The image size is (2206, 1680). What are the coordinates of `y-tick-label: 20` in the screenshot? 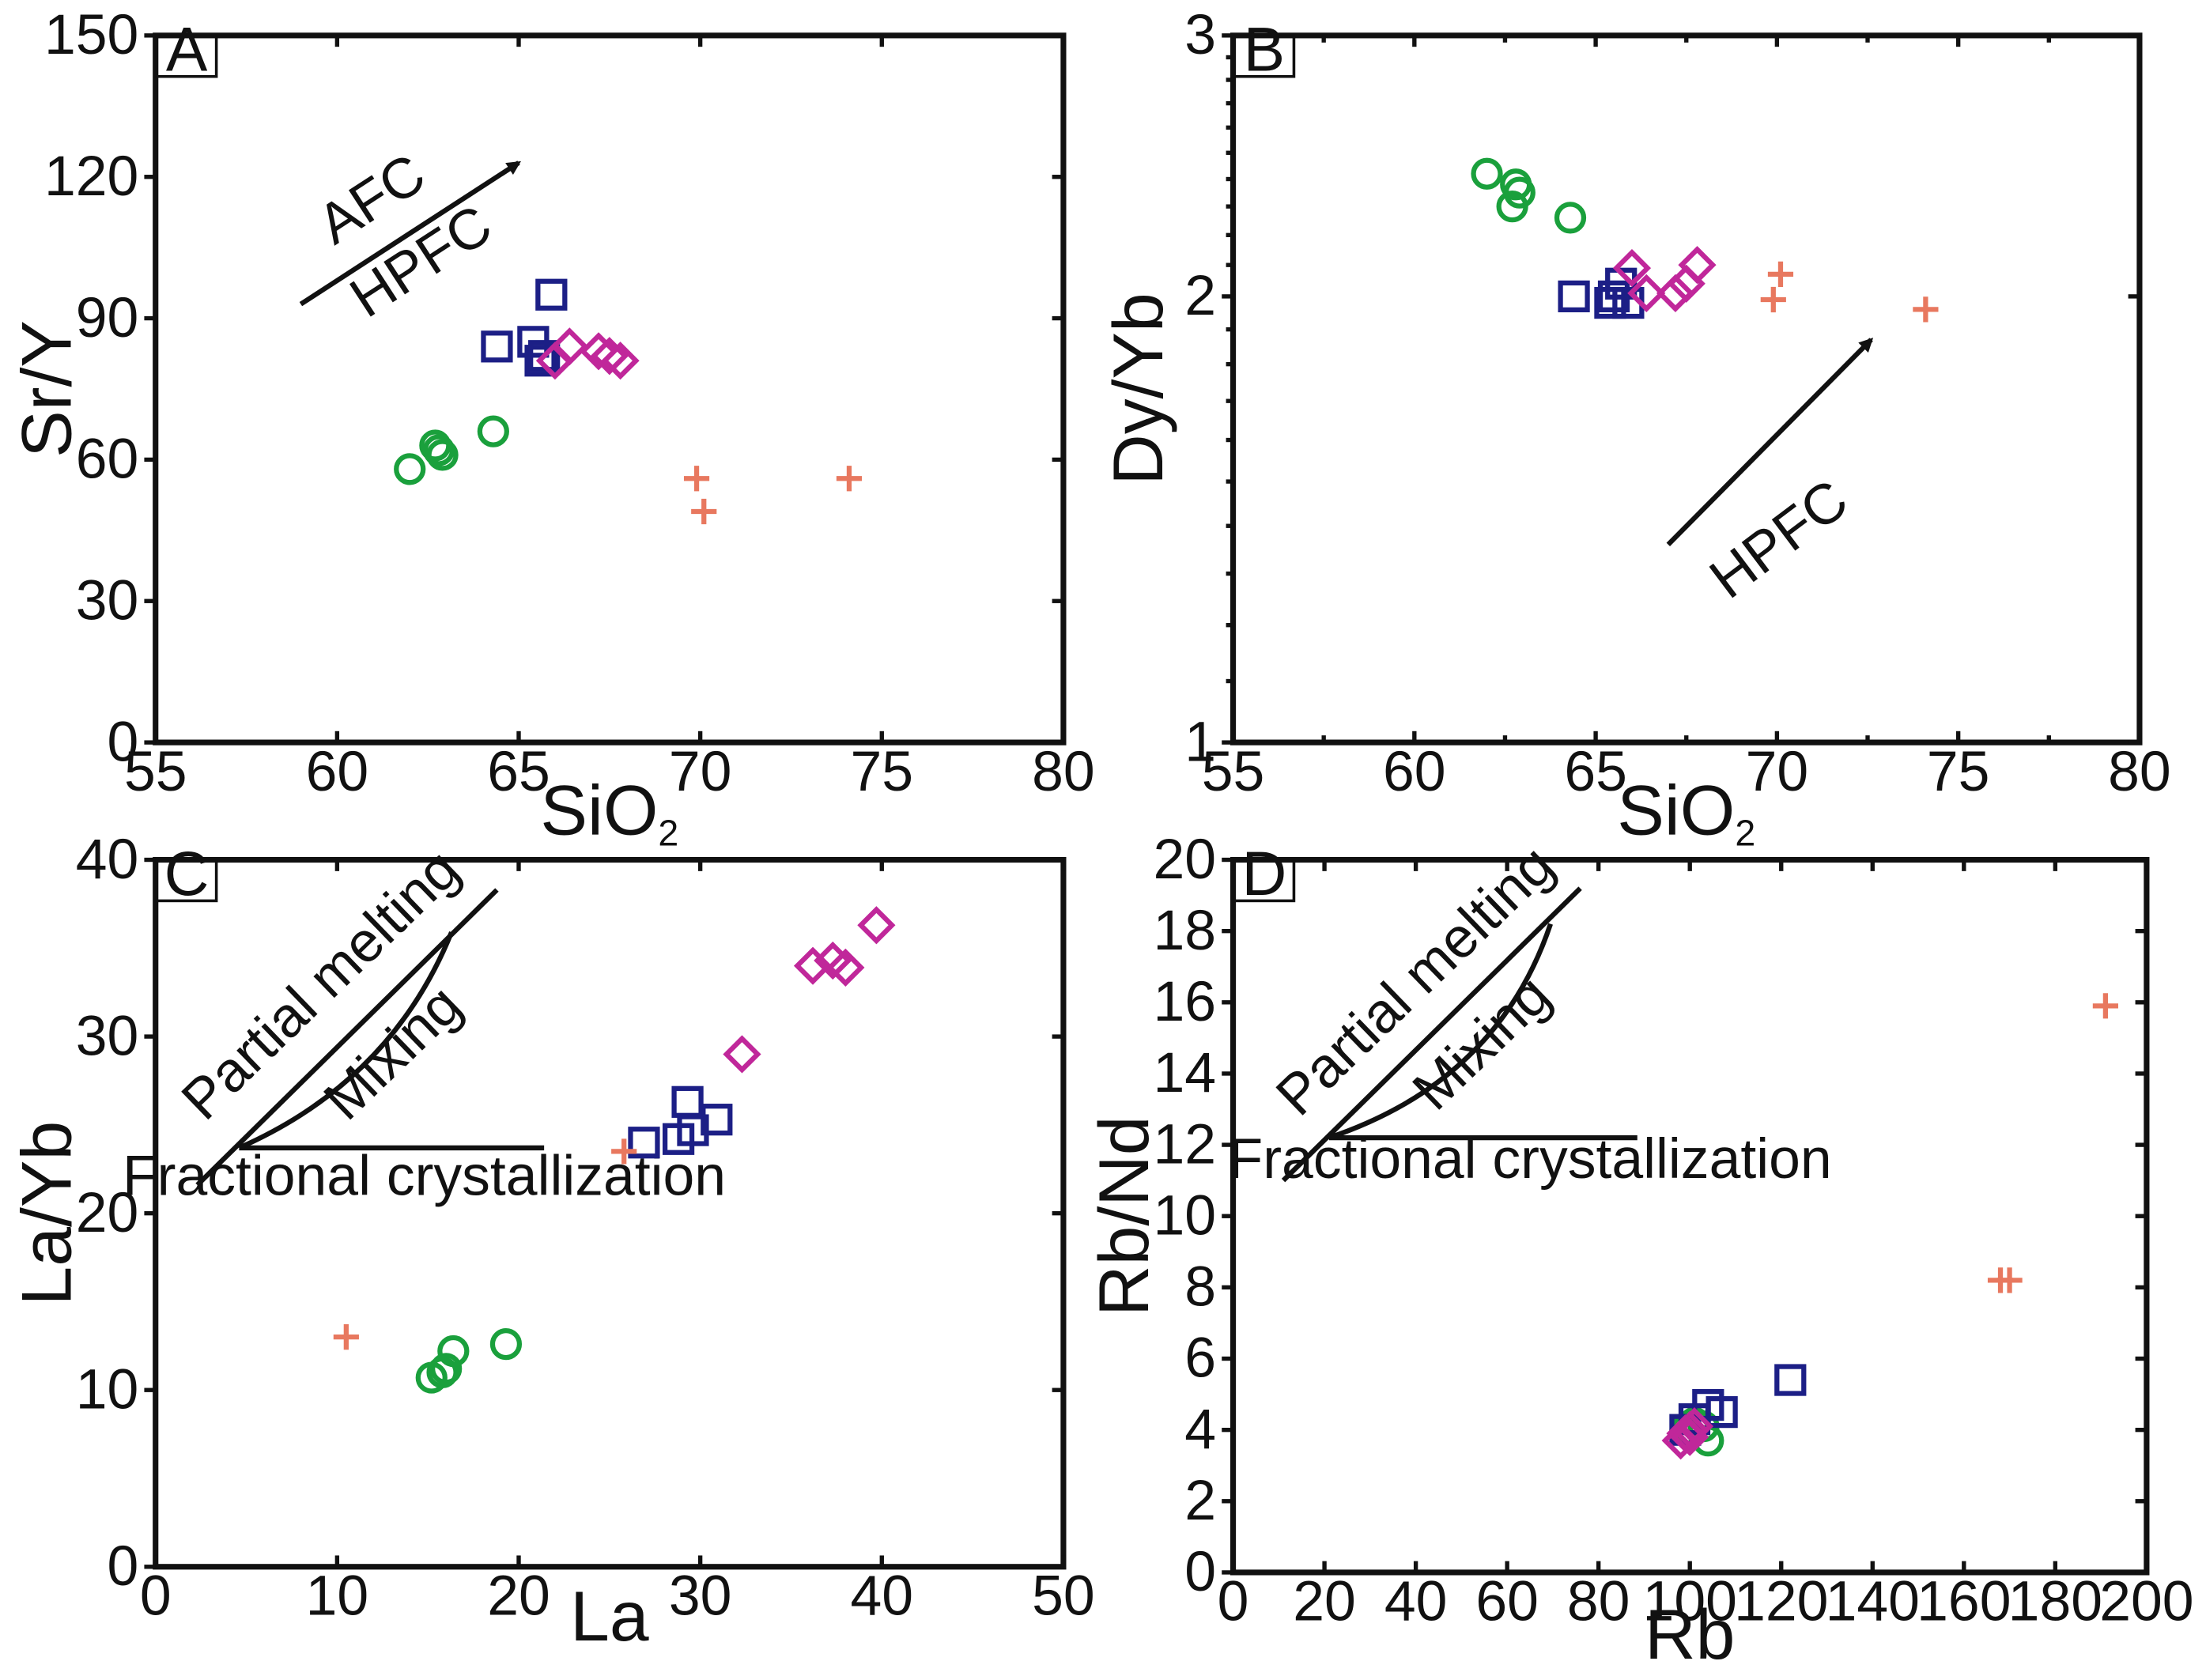 It's located at (1185, 859).